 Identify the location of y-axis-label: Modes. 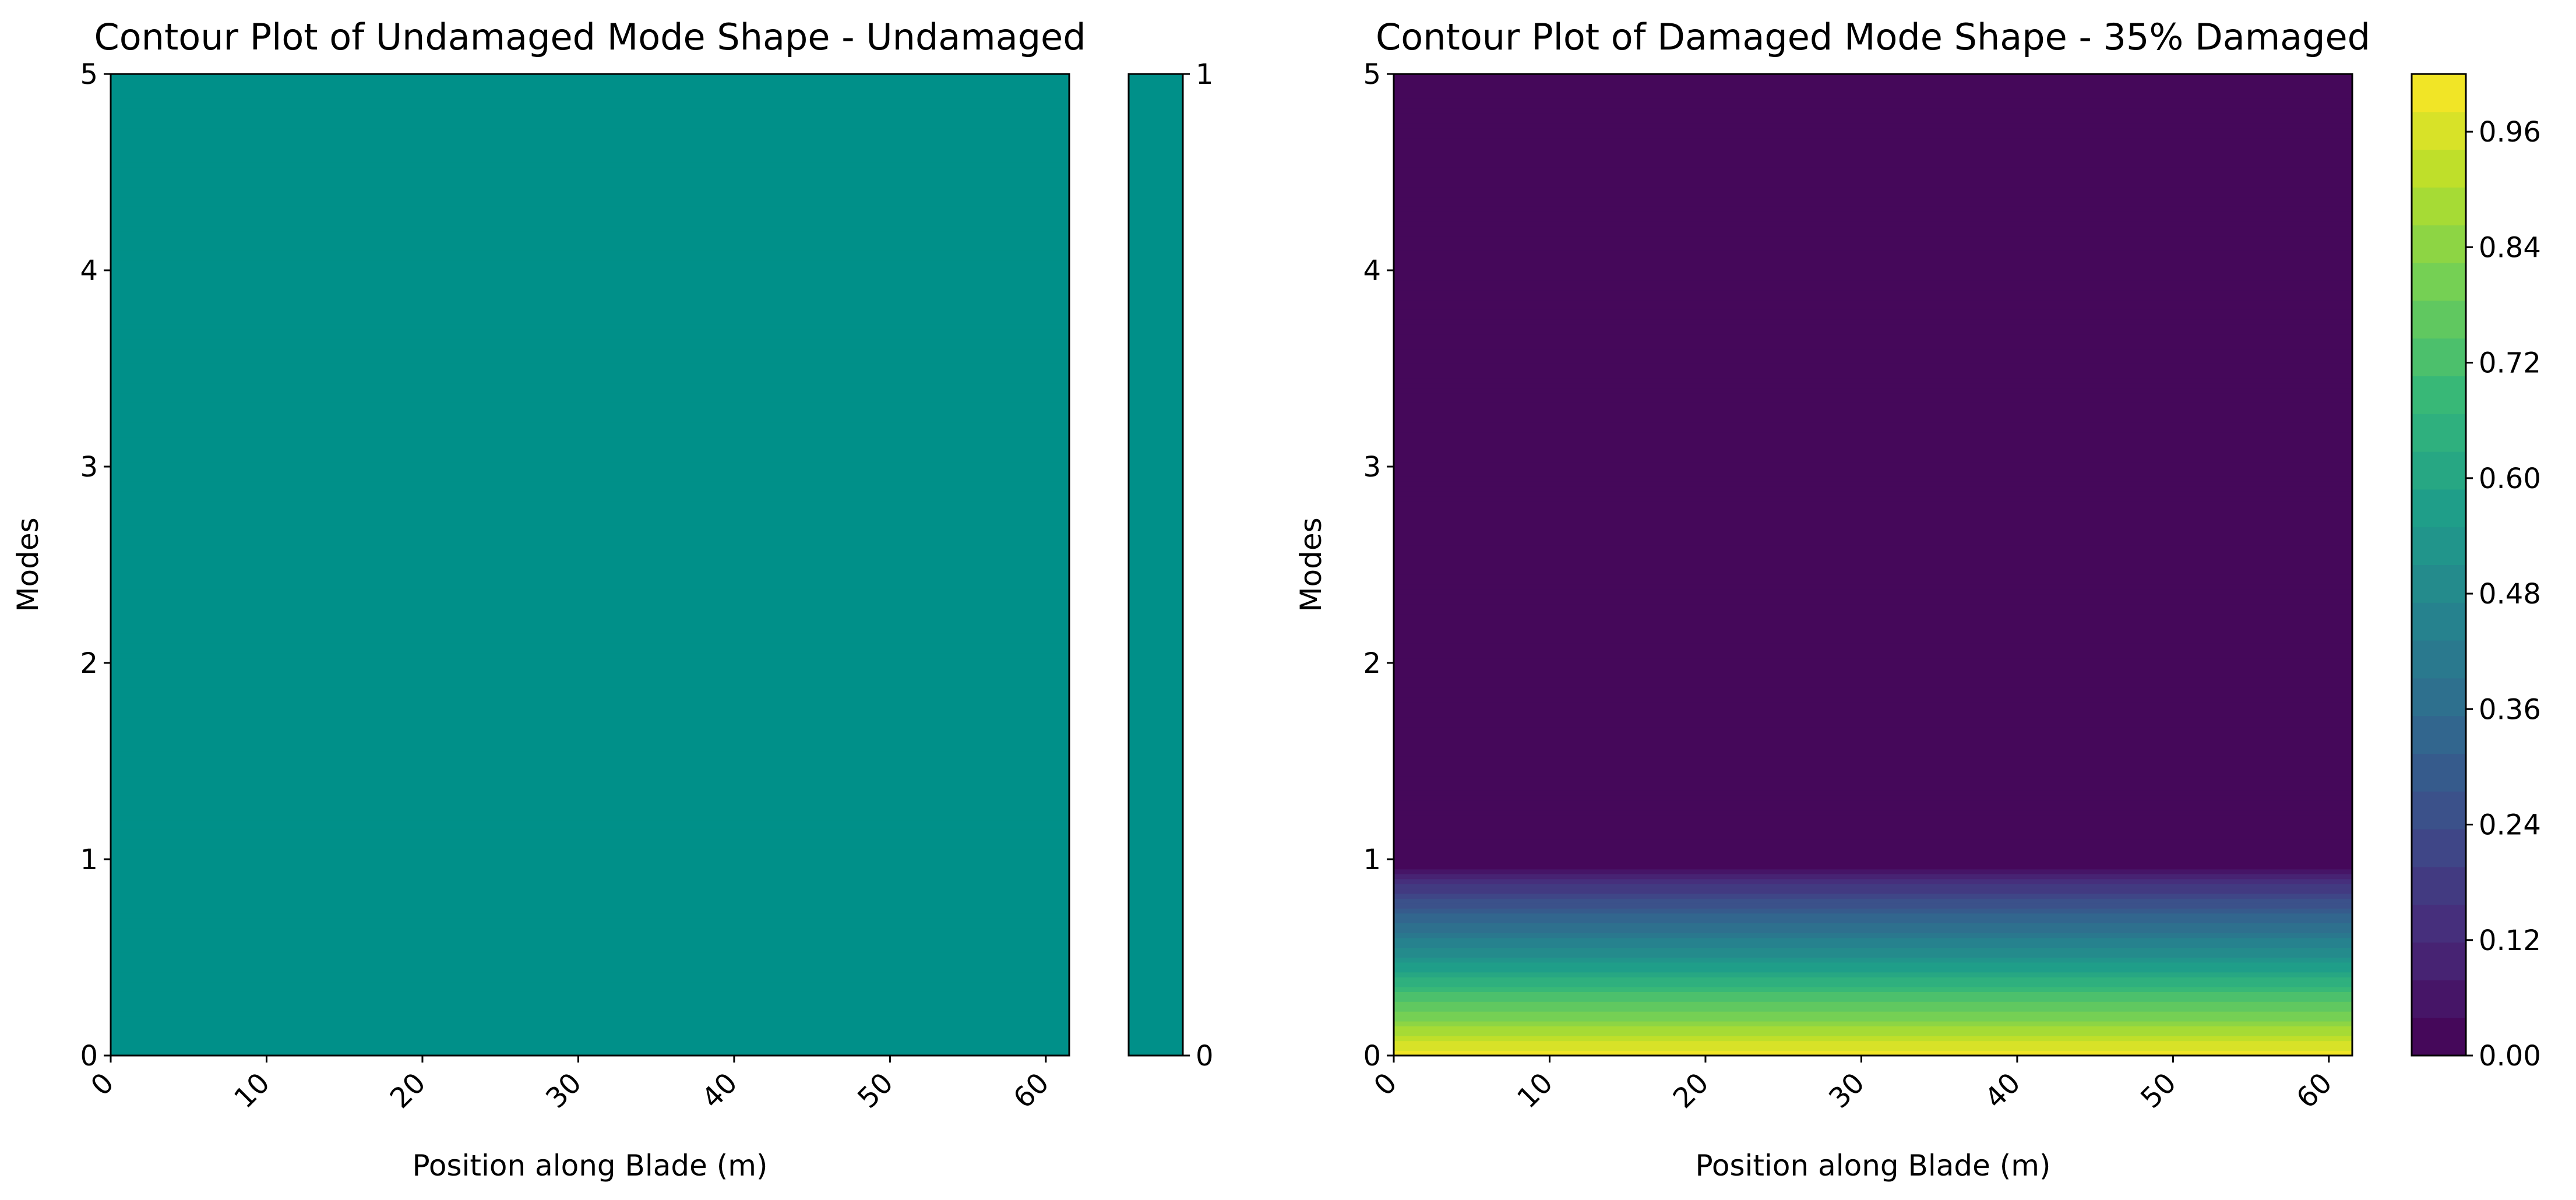
(1311, 564).